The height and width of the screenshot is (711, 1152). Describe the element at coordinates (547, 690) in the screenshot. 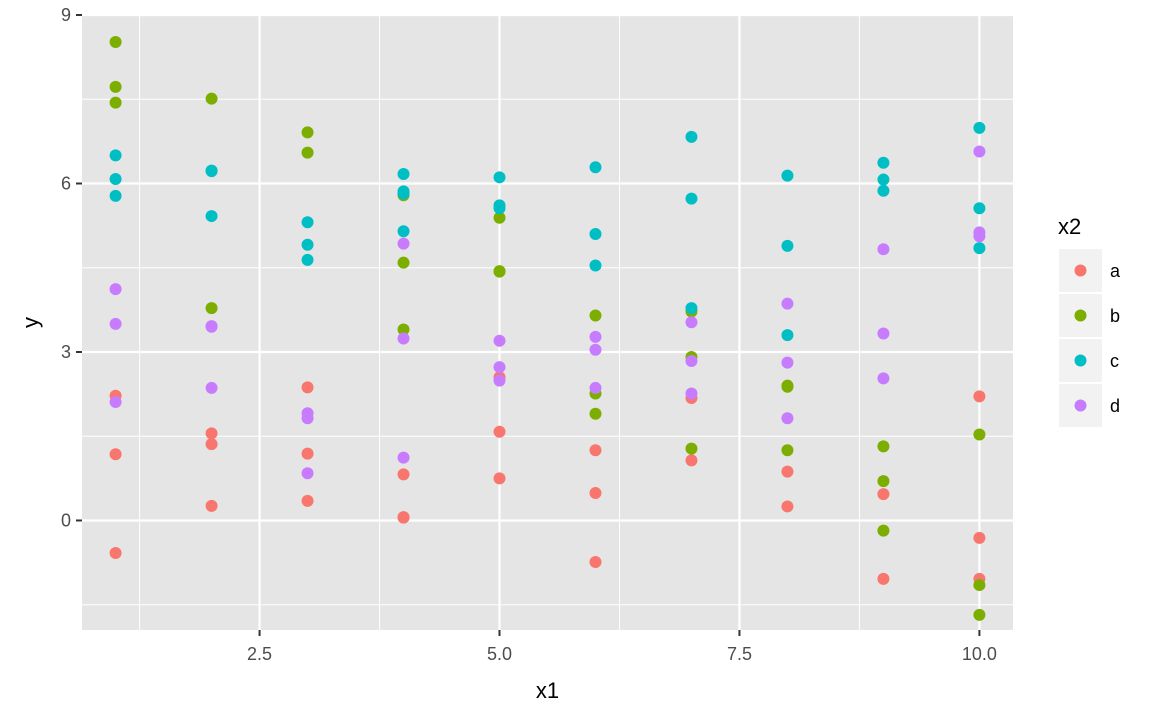

I see `x-axis-title: x1` at that location.